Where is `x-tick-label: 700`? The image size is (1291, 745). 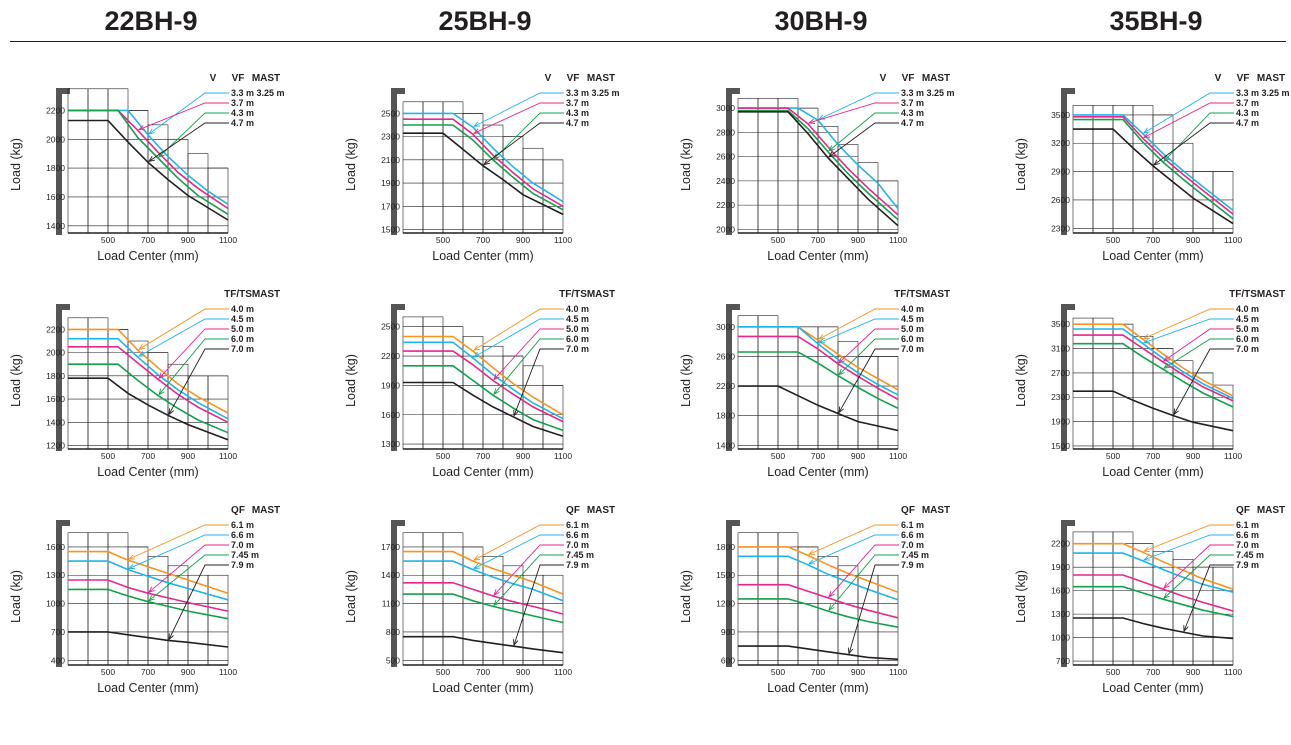 x-tick-label: 700 is located at coordinates (483, 456).